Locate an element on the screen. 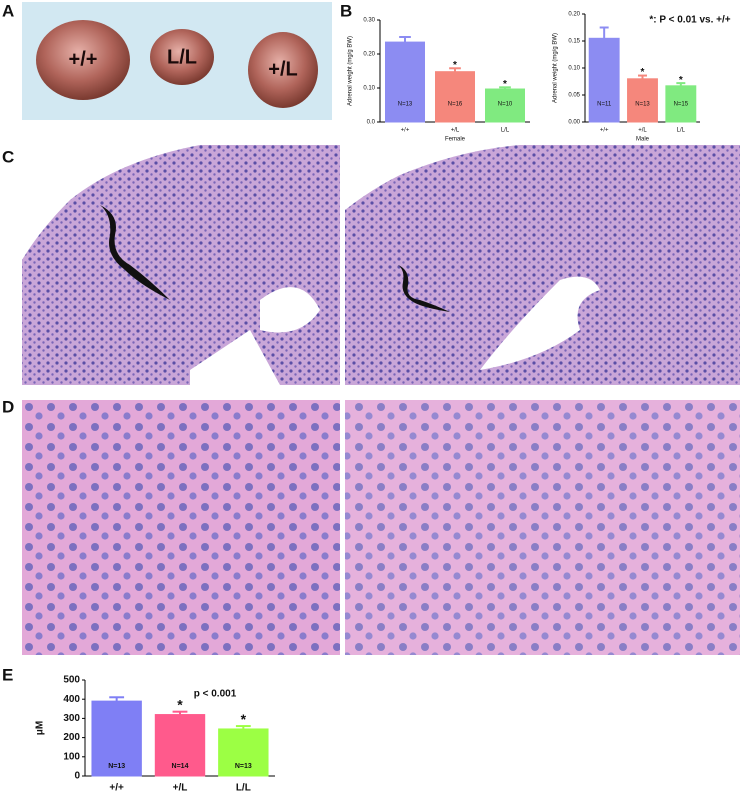  photo-label: +/+ is located at coordinates (83, 59).